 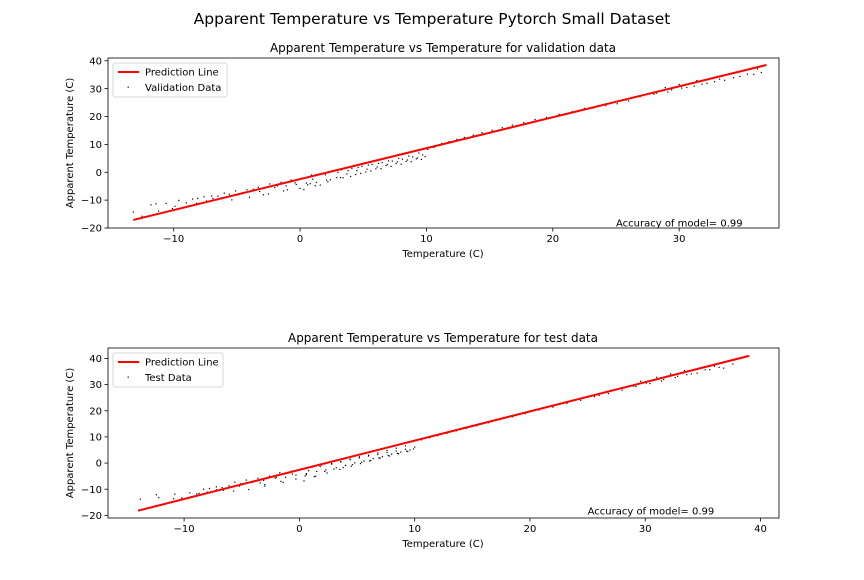 What do you see at coordinates (99, 173) in the screenshot?
I see `validation-y-tick-label: 0` at bounding box center [99, 173].